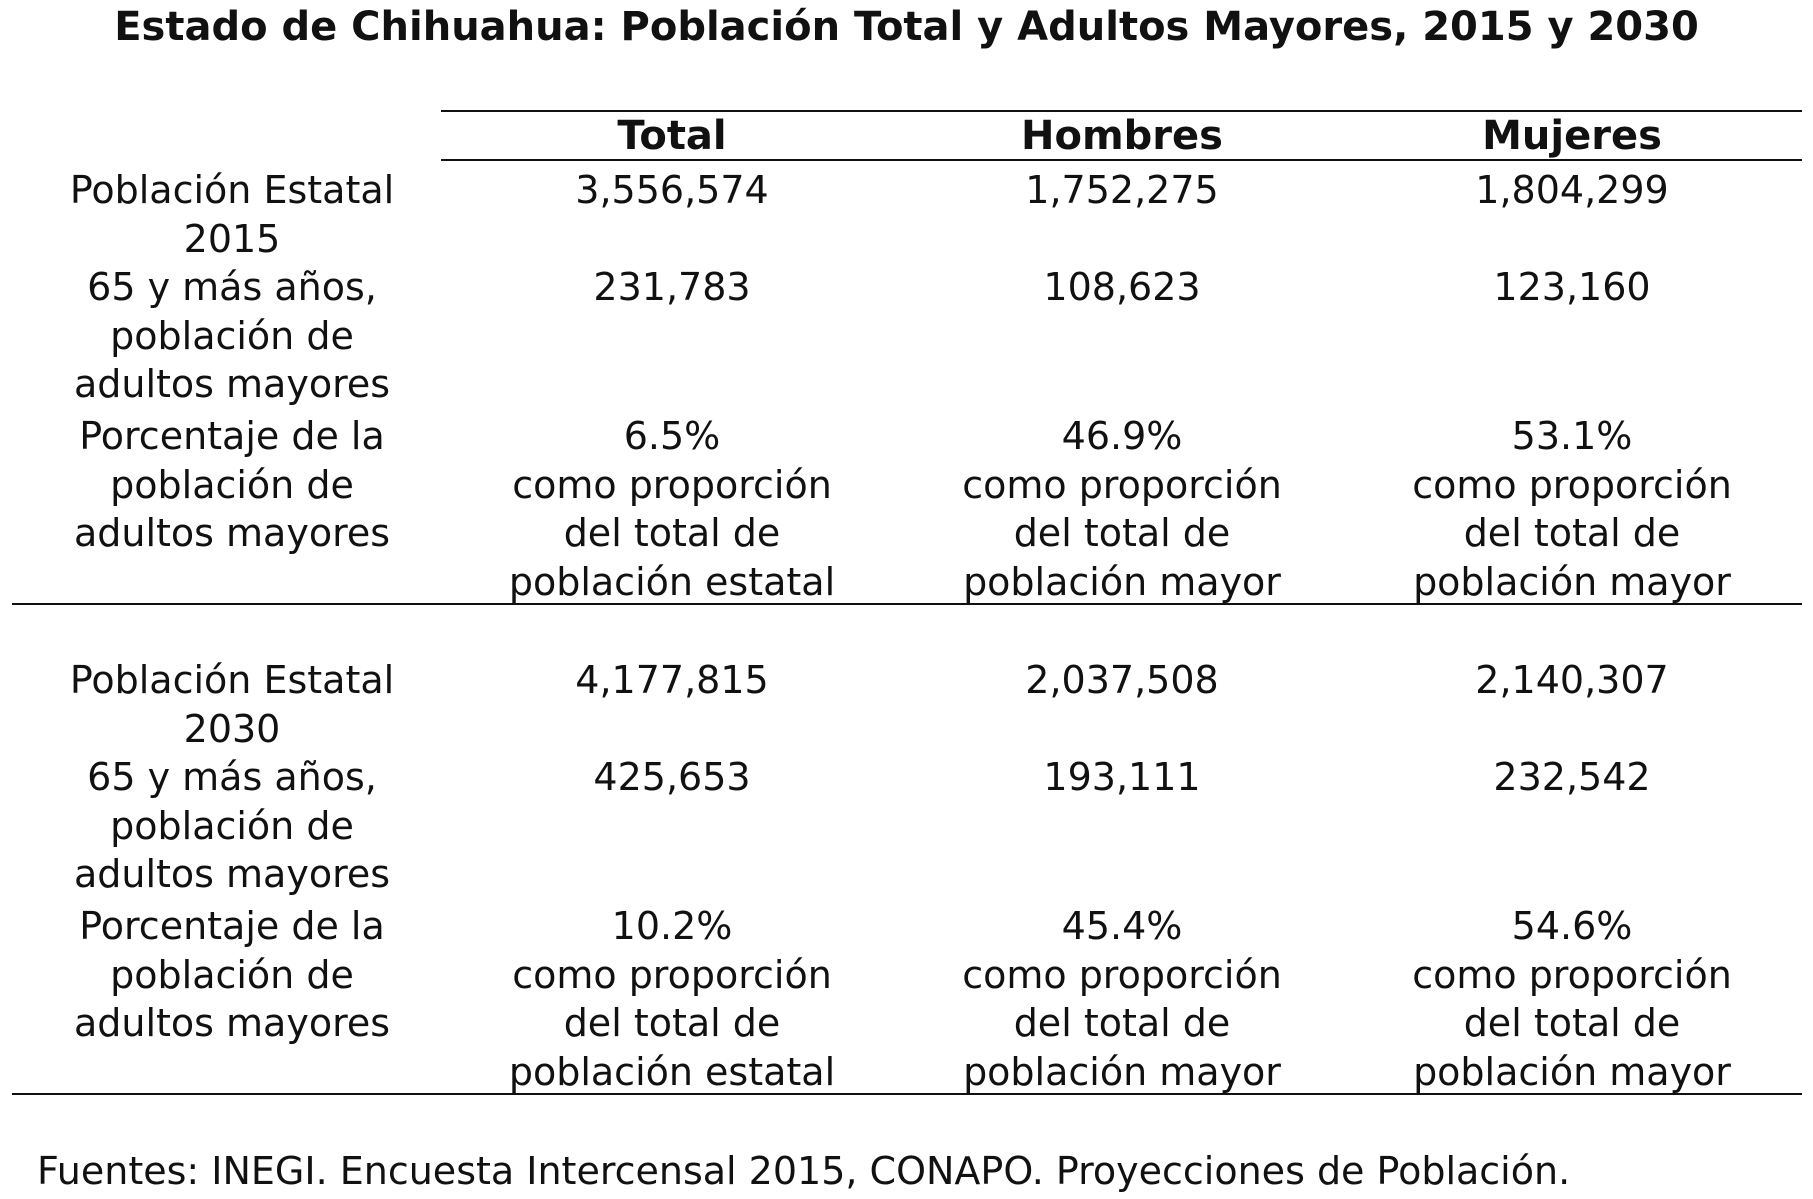 The height and width of the screenshot is (1199, 1813). I want to click on row-label-poblacion-estatal: Población Estatal 2015, so click(232, 214).